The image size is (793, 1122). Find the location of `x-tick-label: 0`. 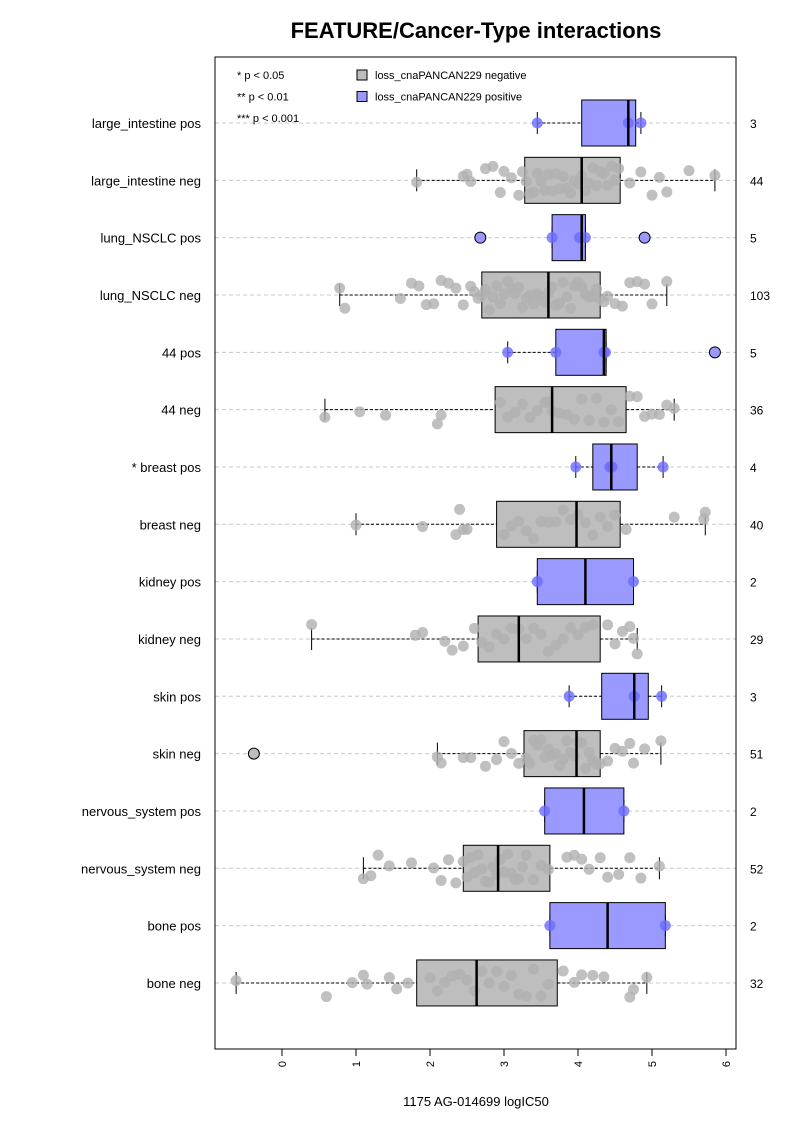

x-tick-label: 0 is located at coordinates (283, 1064).